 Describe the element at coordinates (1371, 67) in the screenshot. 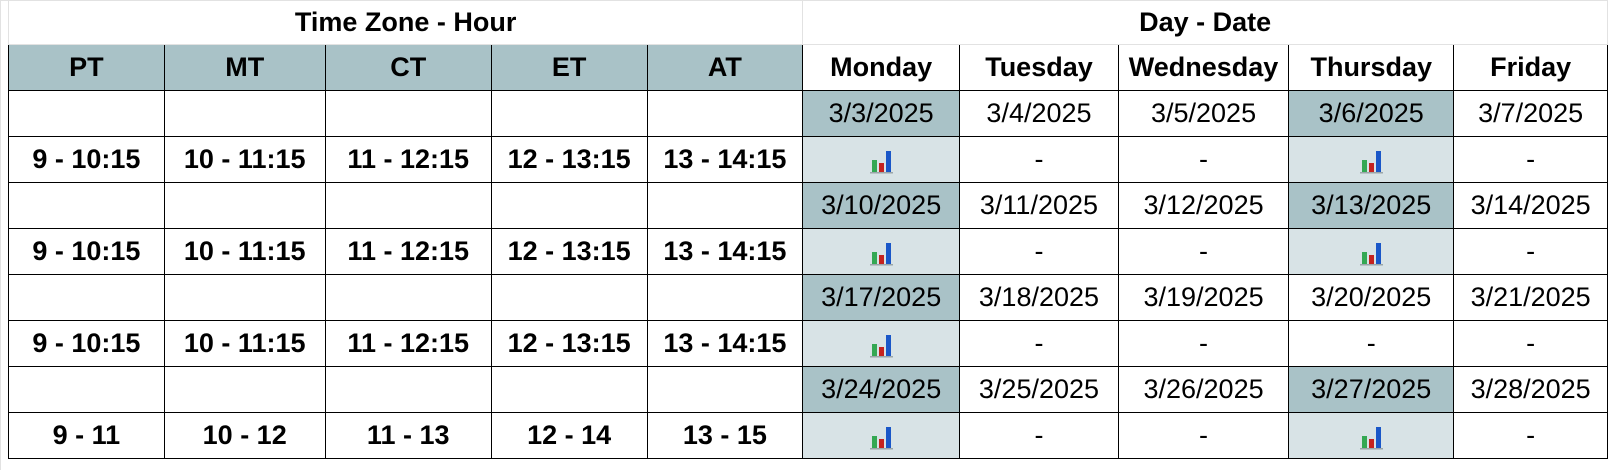

I see `day-header-thursday: Thursday` at that location.